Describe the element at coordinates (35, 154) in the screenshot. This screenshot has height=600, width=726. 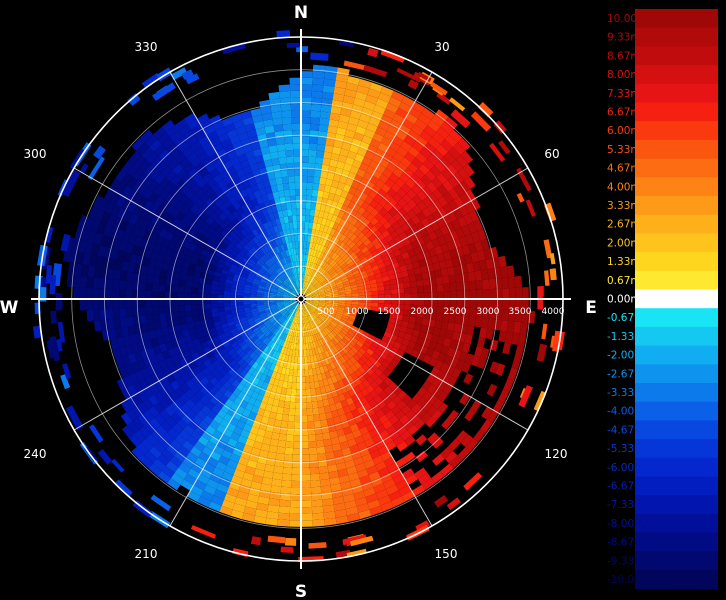
I see `azimuth-tick-label: 300` at that location.